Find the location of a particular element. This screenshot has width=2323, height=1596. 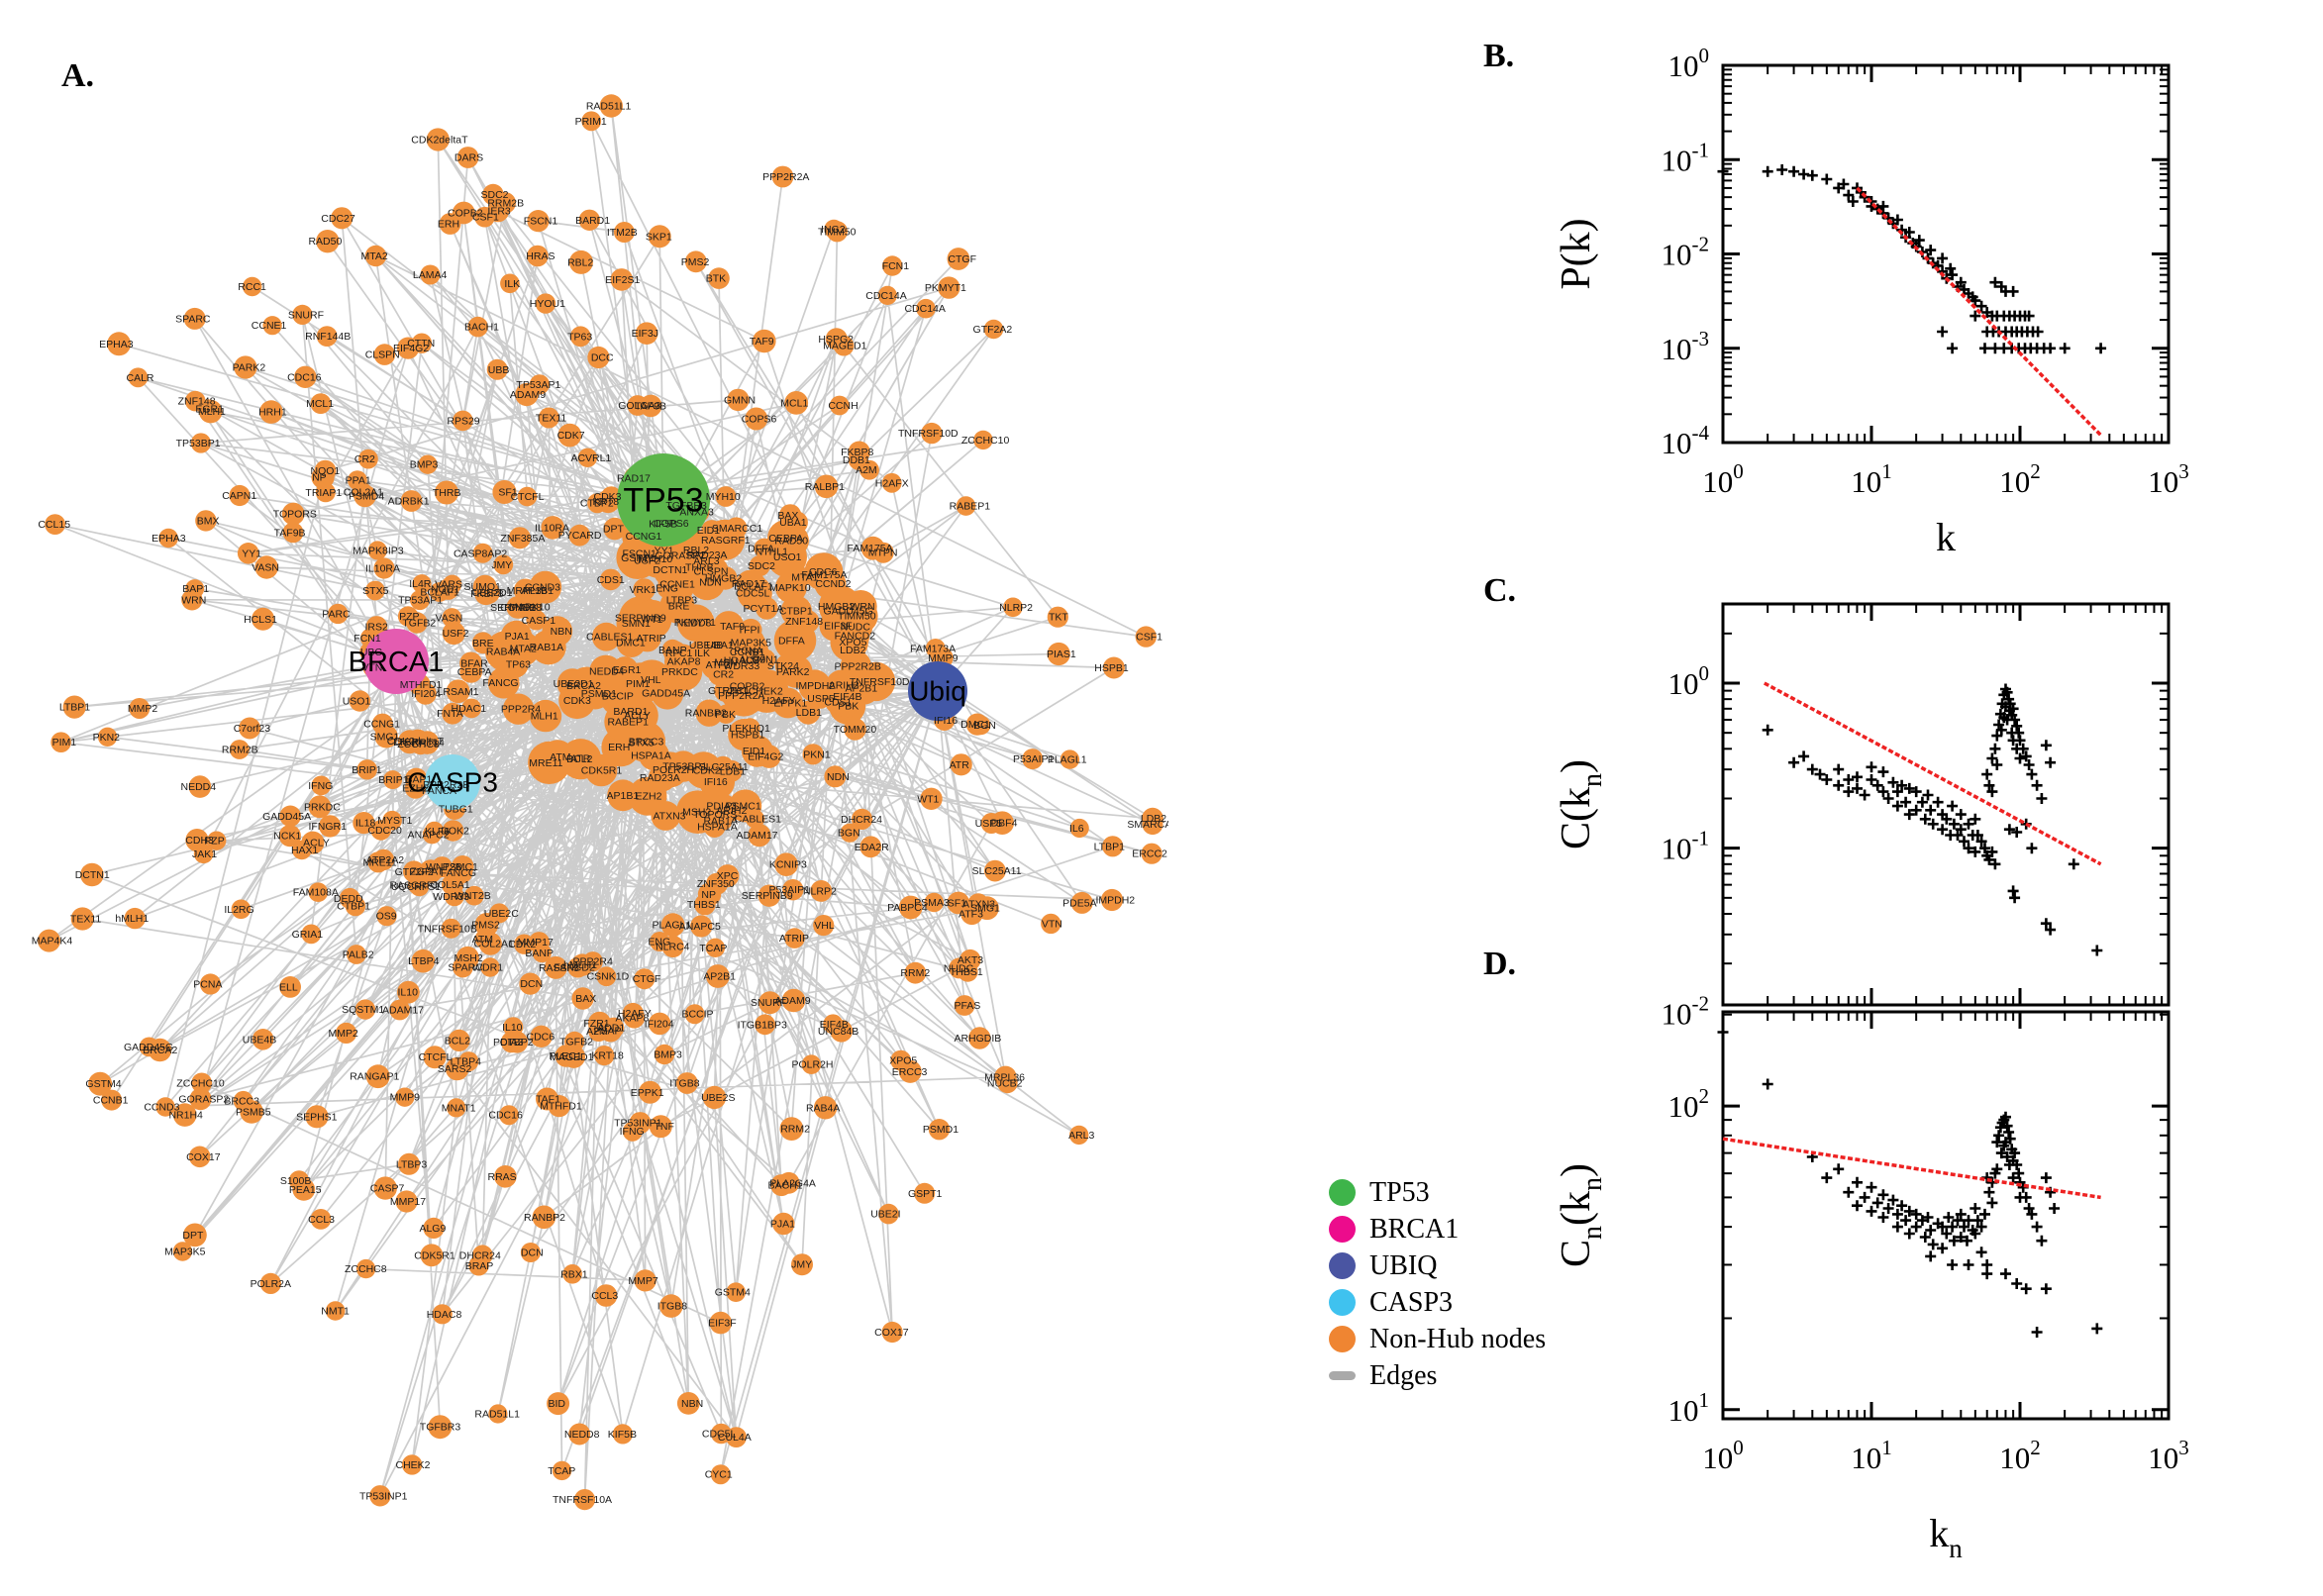

tick-label-10e3: 10³ is located at coordinates (2168, 1455).